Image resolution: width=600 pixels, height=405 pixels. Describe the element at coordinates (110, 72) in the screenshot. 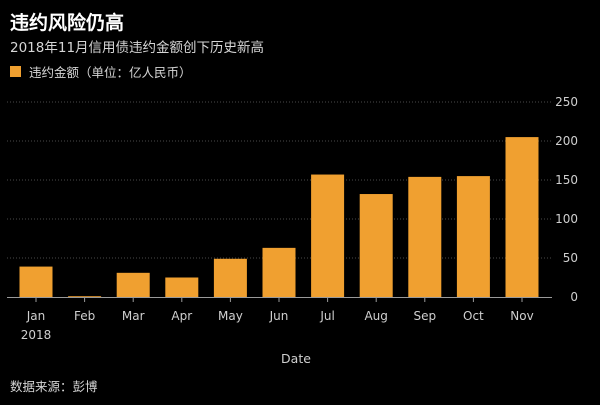

I see `legend-label: 违约金额（单位：亿人民币）` at that location.